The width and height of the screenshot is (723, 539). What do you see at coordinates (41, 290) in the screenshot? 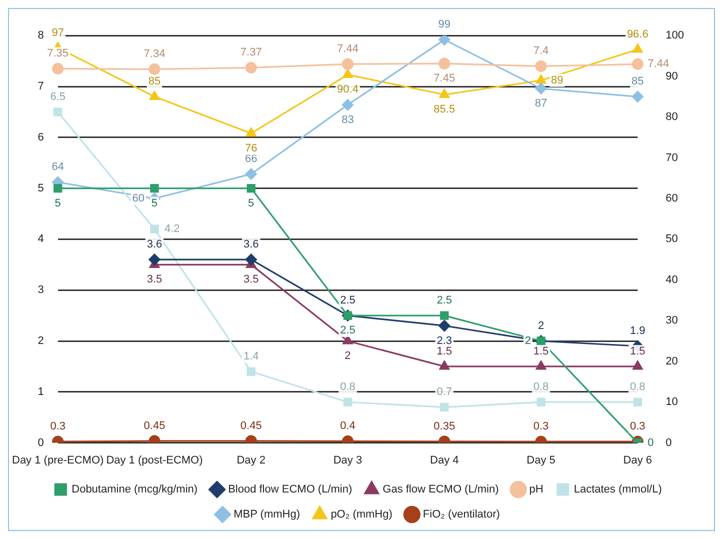
I see `y-tick-label: 3` at bounding box center [41, 290].